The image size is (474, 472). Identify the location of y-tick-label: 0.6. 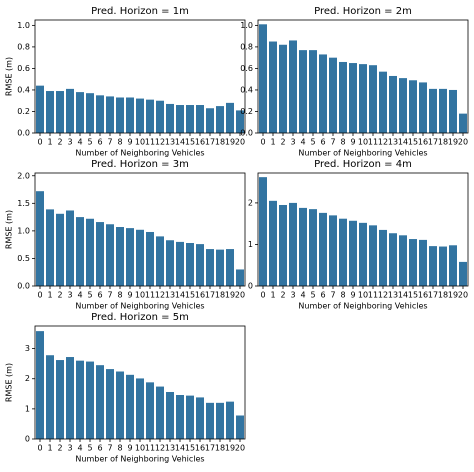
(246, 68).